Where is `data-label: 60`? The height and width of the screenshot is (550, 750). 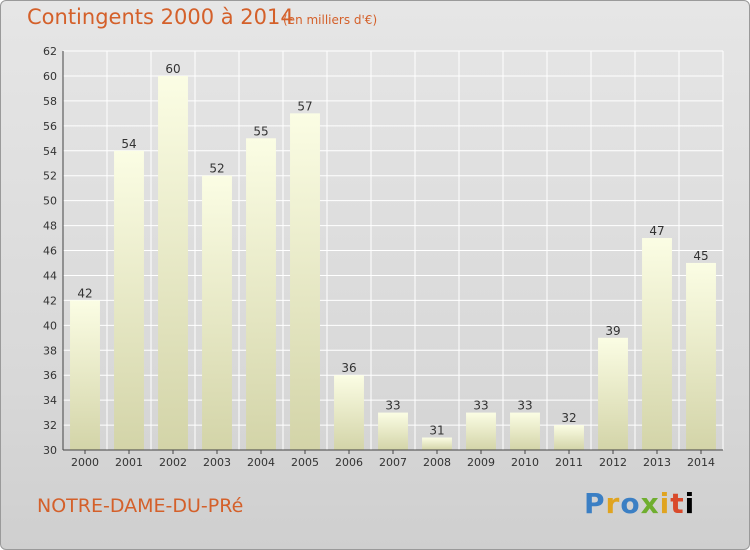
data-label: 60 is located at coordinates (172, 69).